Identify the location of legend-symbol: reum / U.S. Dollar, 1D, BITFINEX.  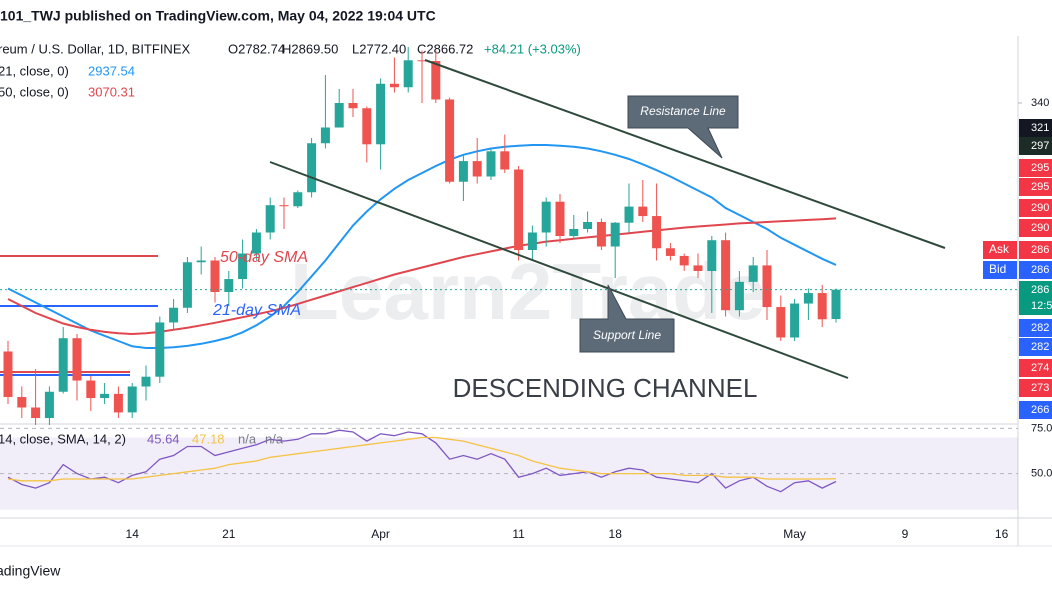
(95, 48).